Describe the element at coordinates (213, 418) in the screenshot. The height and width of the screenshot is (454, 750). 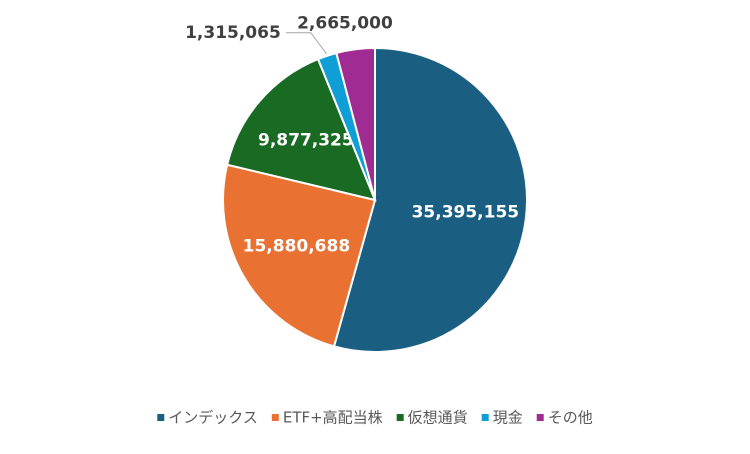
I see `legend-label: インデックス` at that location.